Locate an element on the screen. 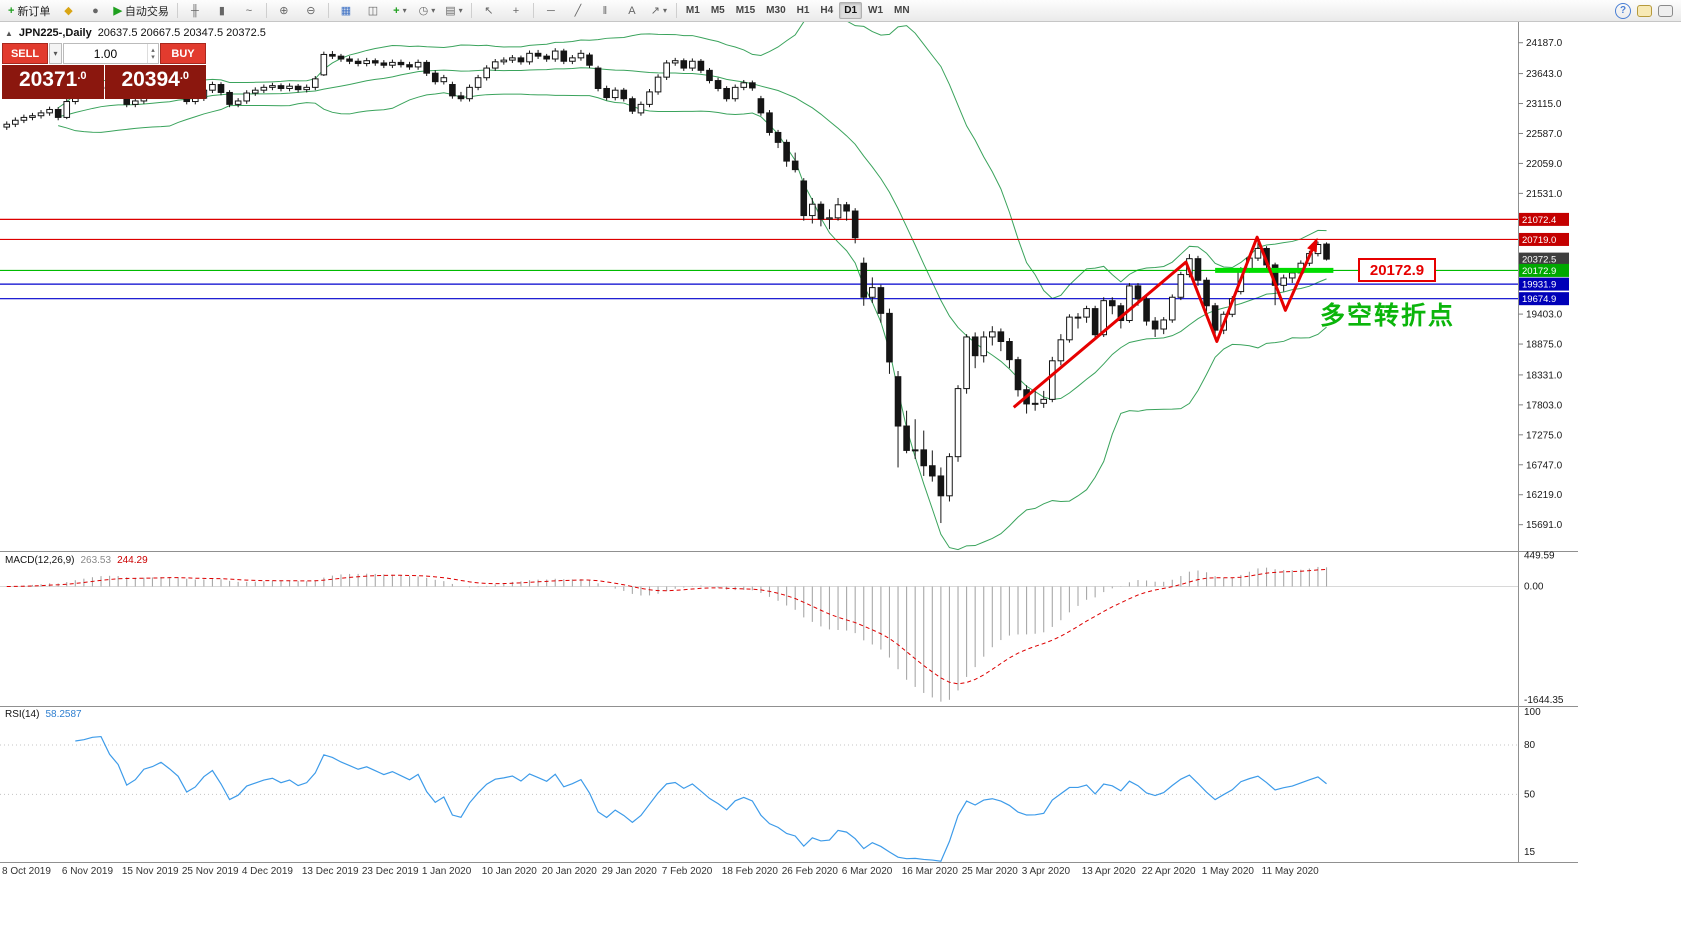  mql5-icon: ◆ is located at coordinates (68, 11).